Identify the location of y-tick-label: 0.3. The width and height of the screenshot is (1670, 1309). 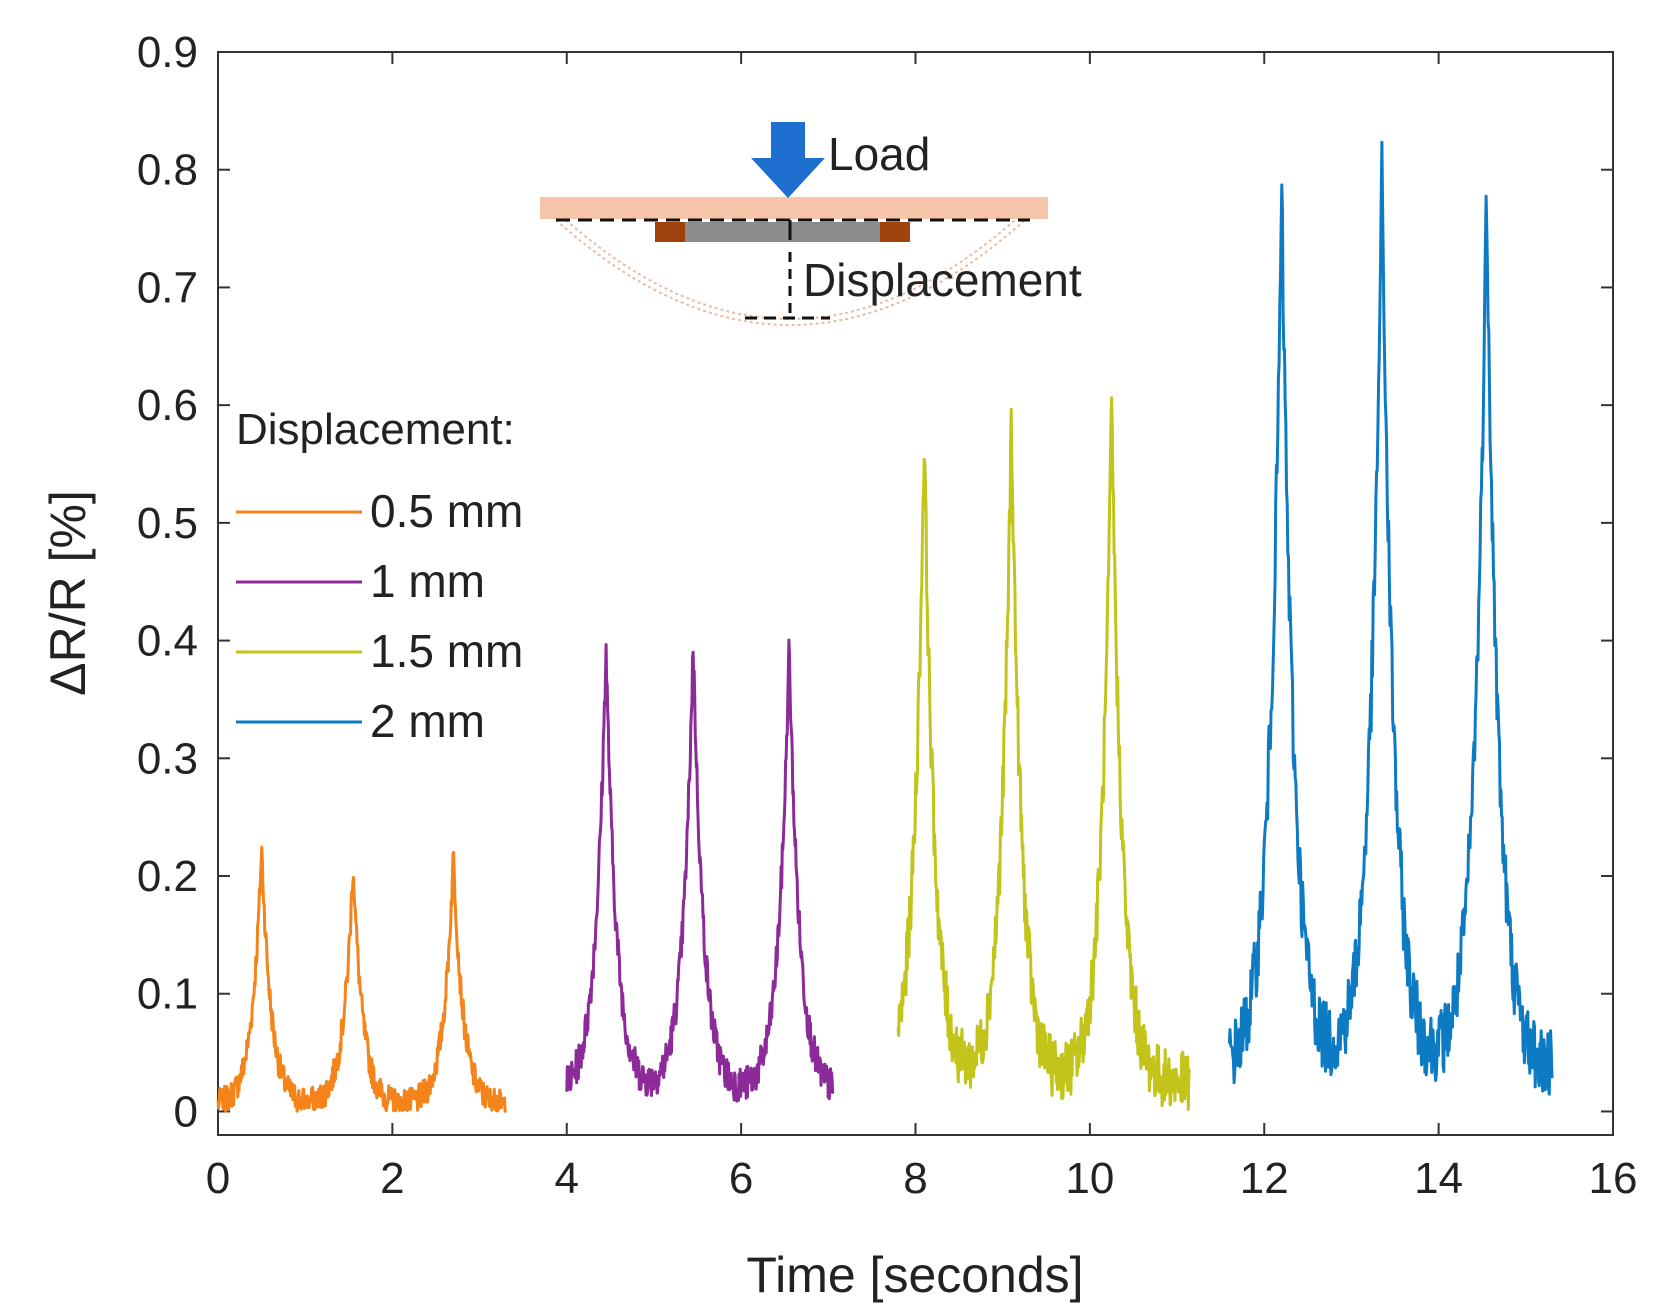
(167, 758).